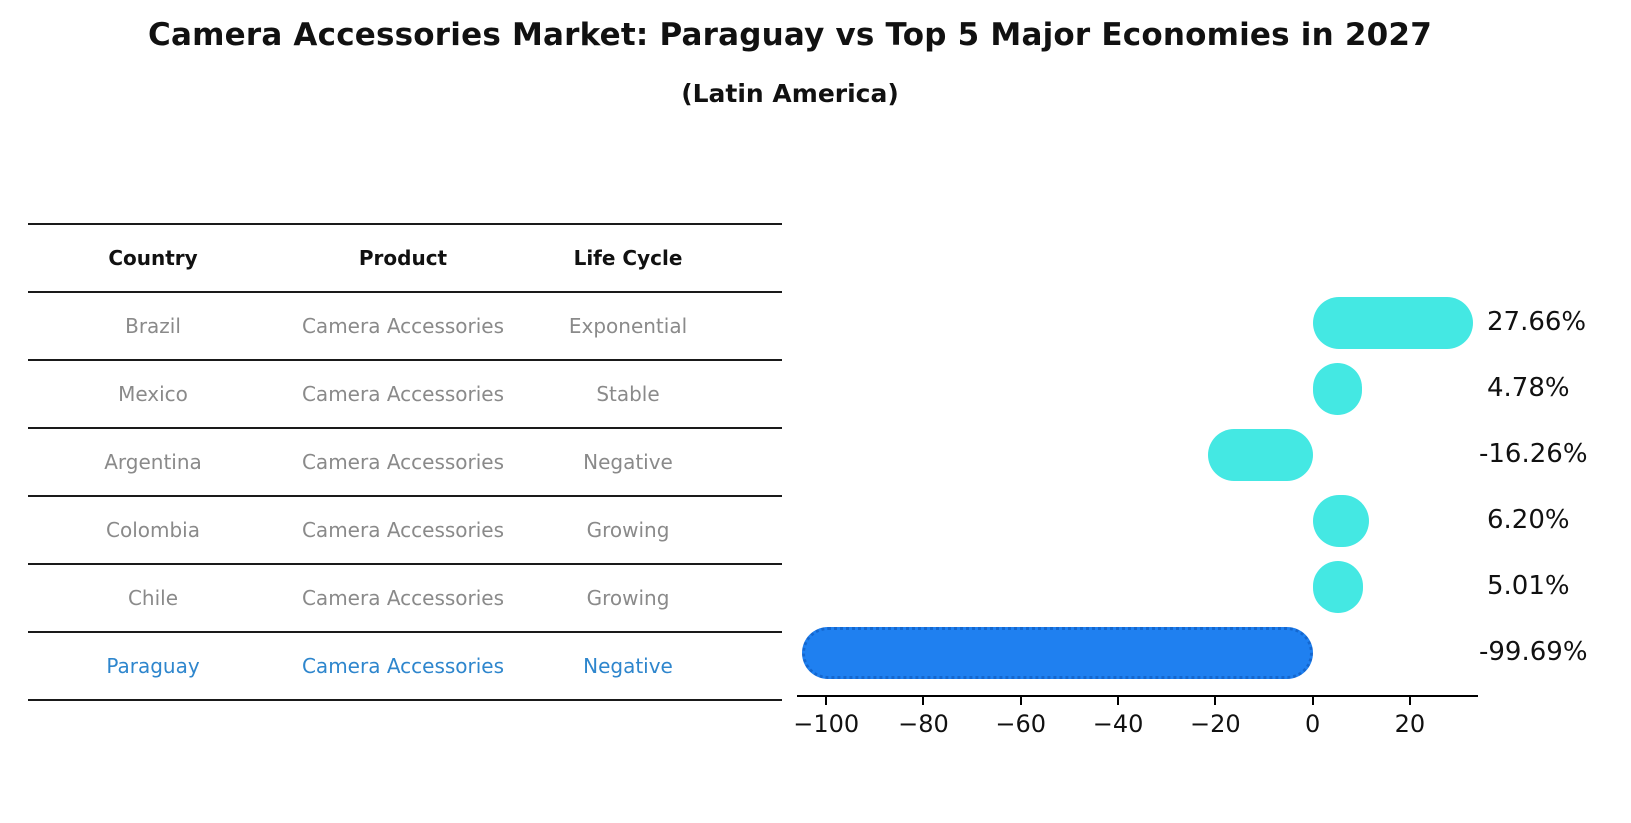 The width and height of the screenshot is (1631, 823). What do you see at coordinates (153, 394) in the screenshot?
I see `cell-country: Mexico` at bounding box center [153, 394].